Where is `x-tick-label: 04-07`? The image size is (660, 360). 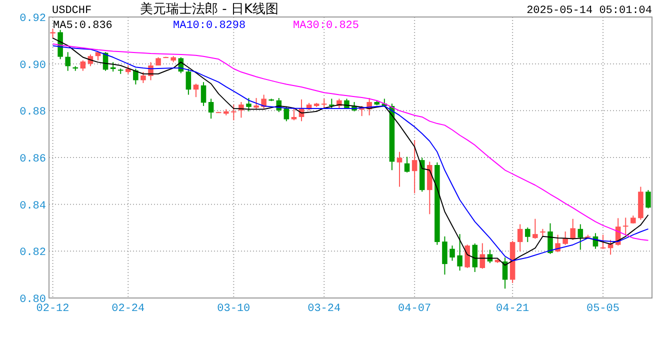
x-tick-label: 04-07 is located at coordinates (415, 309).